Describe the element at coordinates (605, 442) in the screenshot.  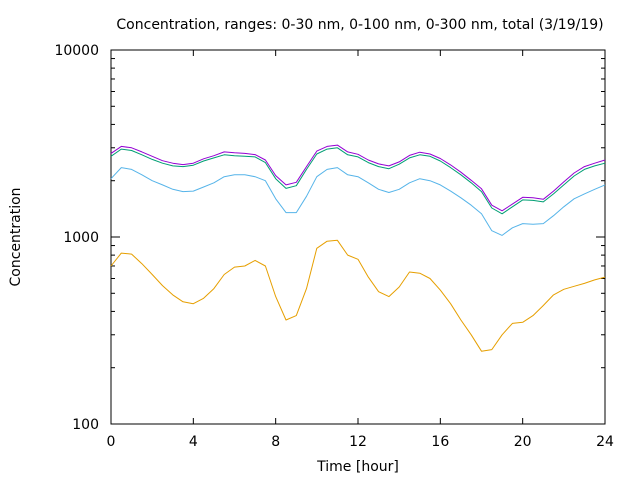
I see `x-tick-label: 24` at that location.